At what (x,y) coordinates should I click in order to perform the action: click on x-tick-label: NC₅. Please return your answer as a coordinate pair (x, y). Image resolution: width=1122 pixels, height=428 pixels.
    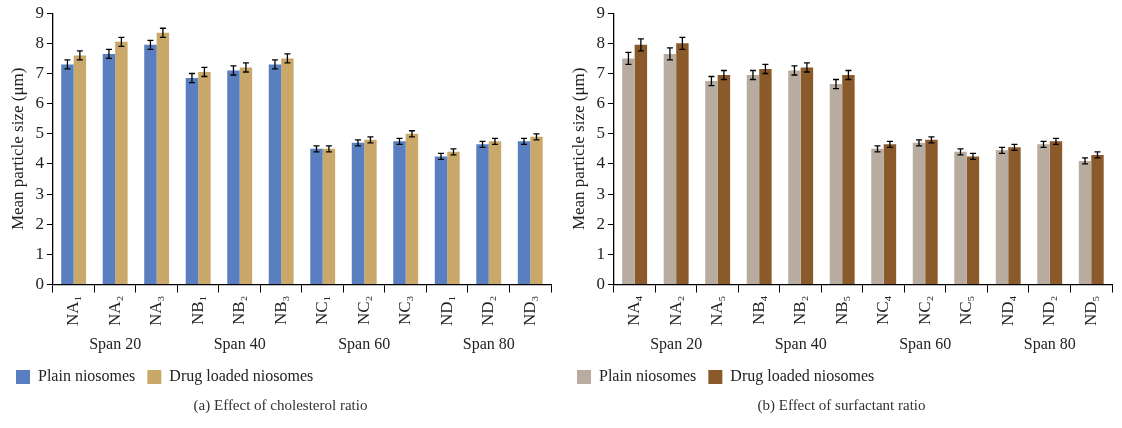
    Looking at the image, I should click on (966, 310).